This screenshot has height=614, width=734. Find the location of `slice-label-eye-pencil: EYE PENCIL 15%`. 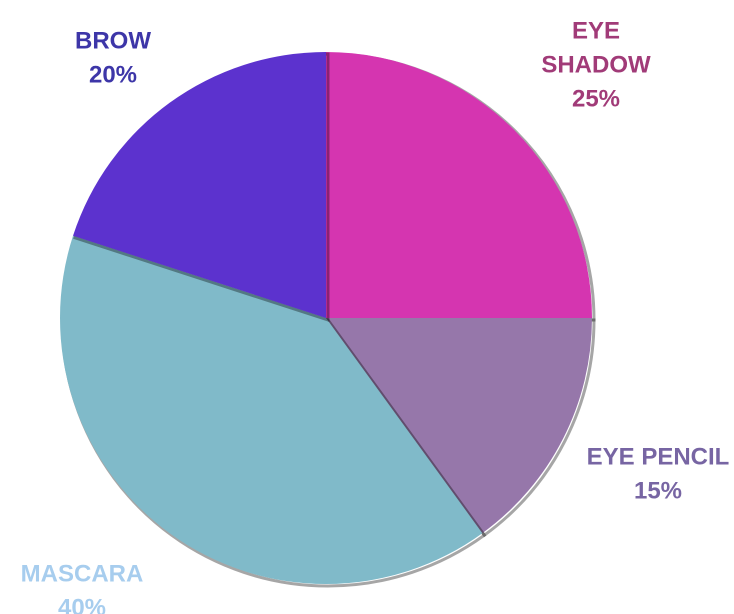

slice-label-eye-pencil: EYE PENCIL 15% is located at coordinates (658, 473).